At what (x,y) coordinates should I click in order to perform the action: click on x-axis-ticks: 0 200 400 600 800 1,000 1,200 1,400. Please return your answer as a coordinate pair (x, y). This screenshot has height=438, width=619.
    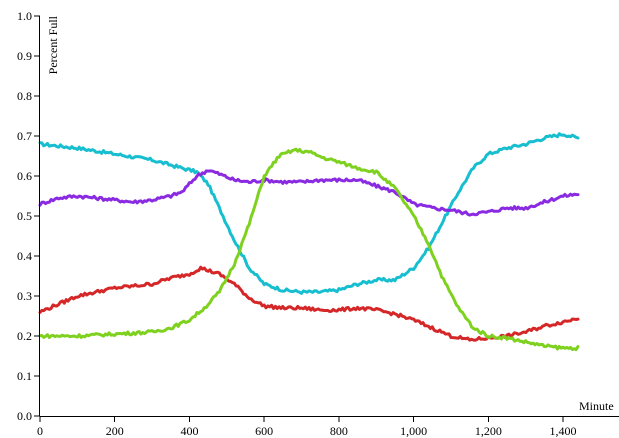
    Looking at the image, I should click on (307, 427).